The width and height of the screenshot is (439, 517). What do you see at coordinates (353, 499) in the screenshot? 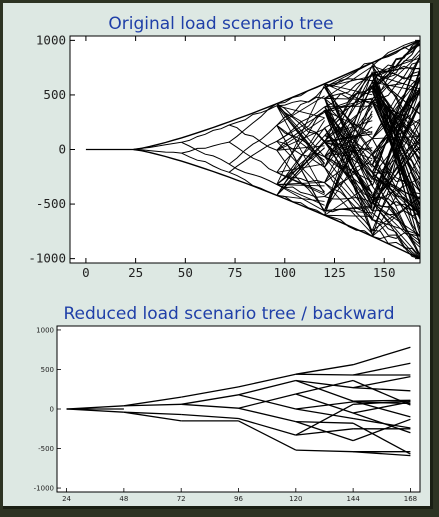
I see `x-tick-label: 144` at bounding box center [353, 499].